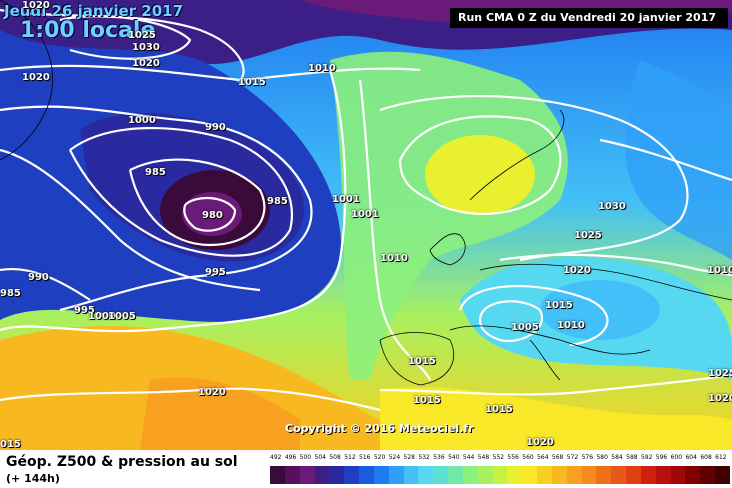 This screenshot has height=488, width=732. What do you see at coordinates (365, 457) in the screenshot?
I see `scale-tick: 516` at bounding box center [365, 457].